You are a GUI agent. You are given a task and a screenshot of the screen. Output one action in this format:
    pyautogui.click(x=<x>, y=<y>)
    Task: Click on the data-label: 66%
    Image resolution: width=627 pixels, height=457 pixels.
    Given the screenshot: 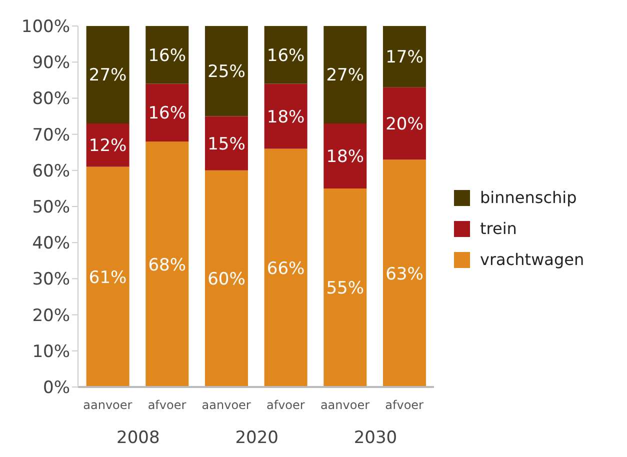 What is the action you would take?
    pyautogui.click(x=285, y=268)
    